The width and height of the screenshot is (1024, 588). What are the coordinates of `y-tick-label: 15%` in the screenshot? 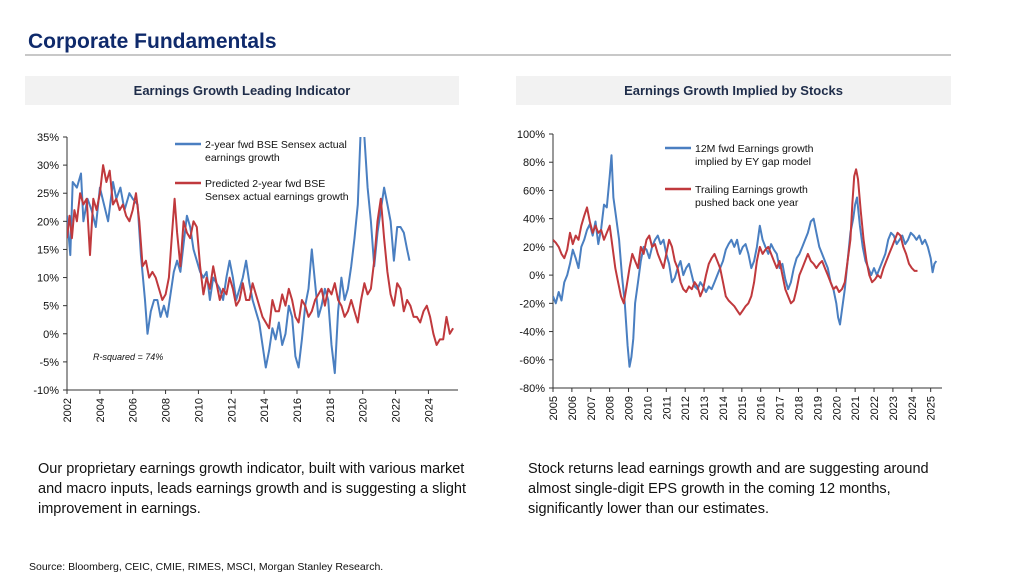 It's located at (48, 250).